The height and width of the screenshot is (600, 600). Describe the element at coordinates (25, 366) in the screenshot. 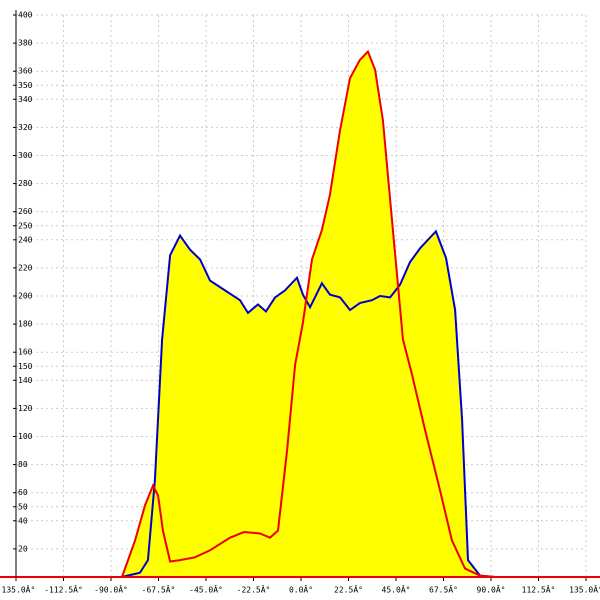

I see `y-tick-label: 150` at that location.